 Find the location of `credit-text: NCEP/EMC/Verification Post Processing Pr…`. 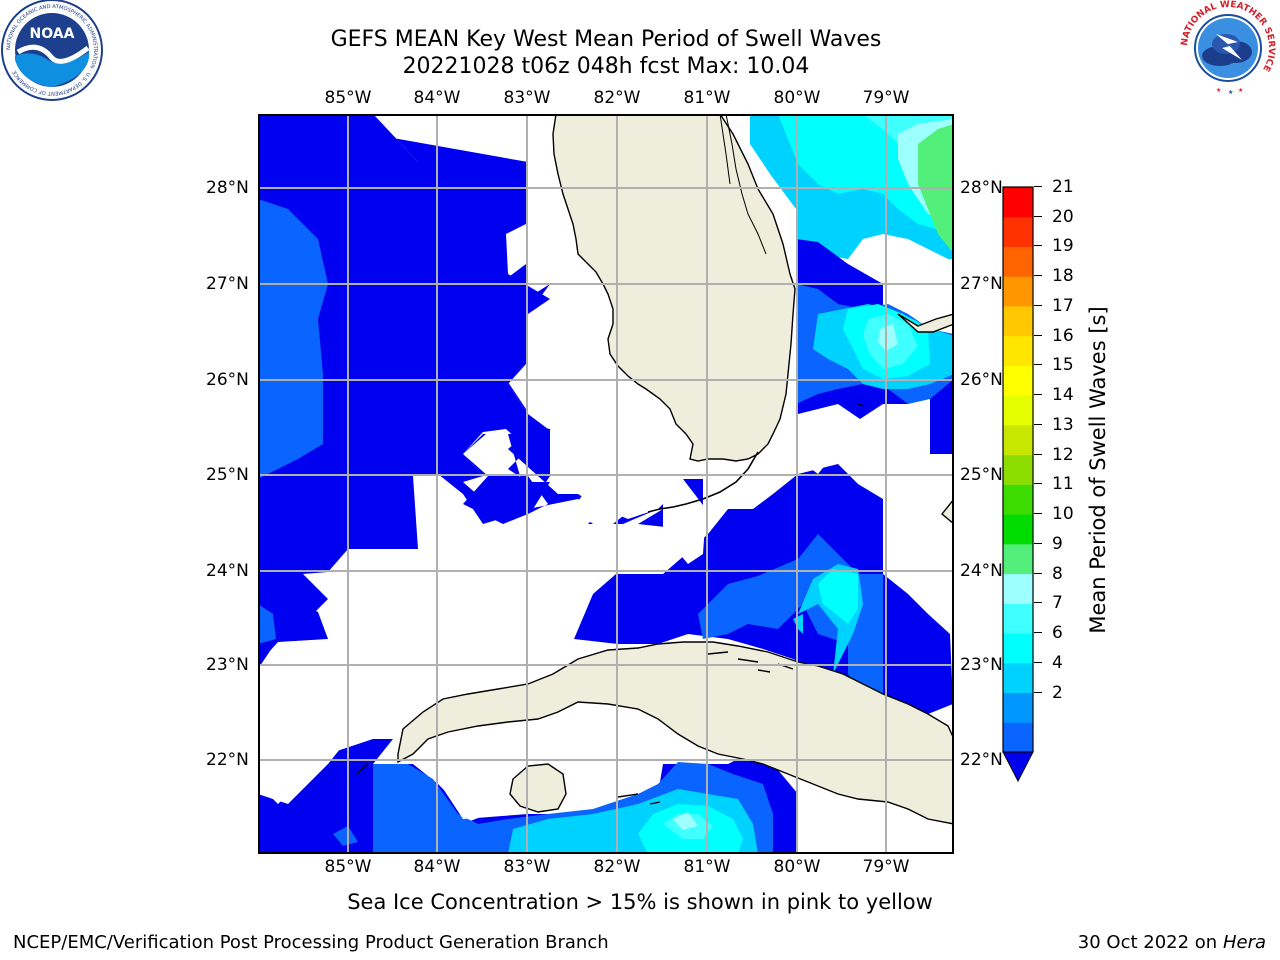

credit-text: NCEP/EMC/Verification Post Processing Pr… is located at coordinates (311, 942).